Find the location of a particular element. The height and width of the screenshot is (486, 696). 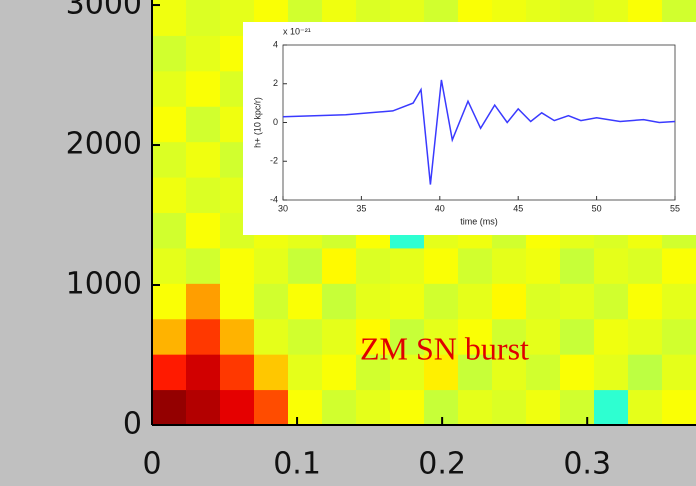

x-tick-label: 0.1 is located at coordinates (297, 464).